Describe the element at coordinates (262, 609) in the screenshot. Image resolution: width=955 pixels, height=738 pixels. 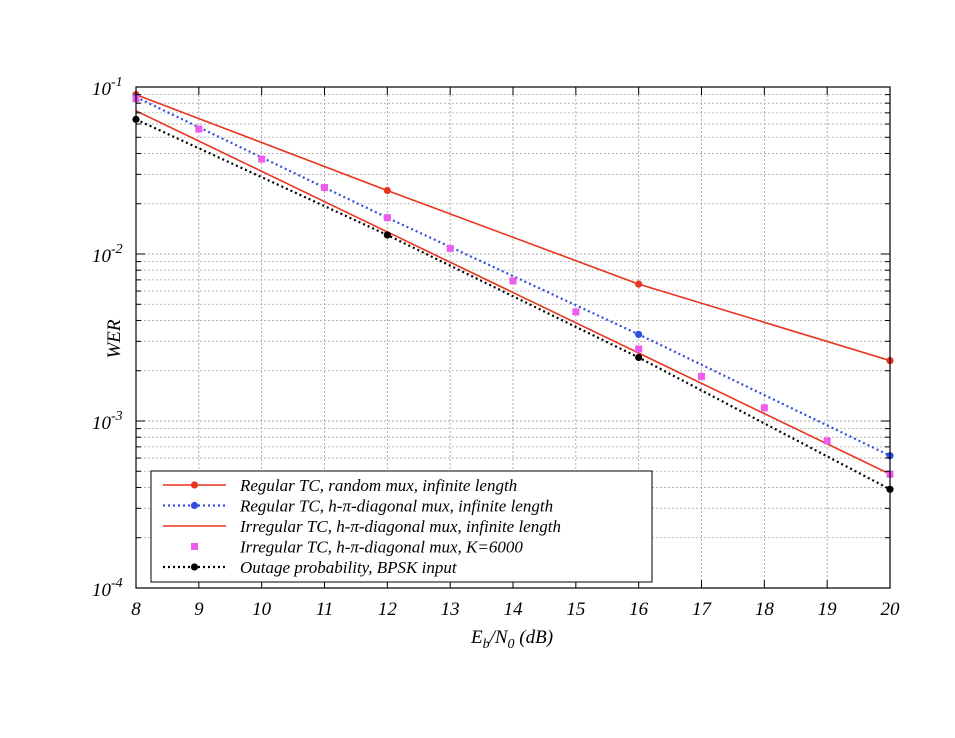
I see `x-tick-label: 10` at that location.